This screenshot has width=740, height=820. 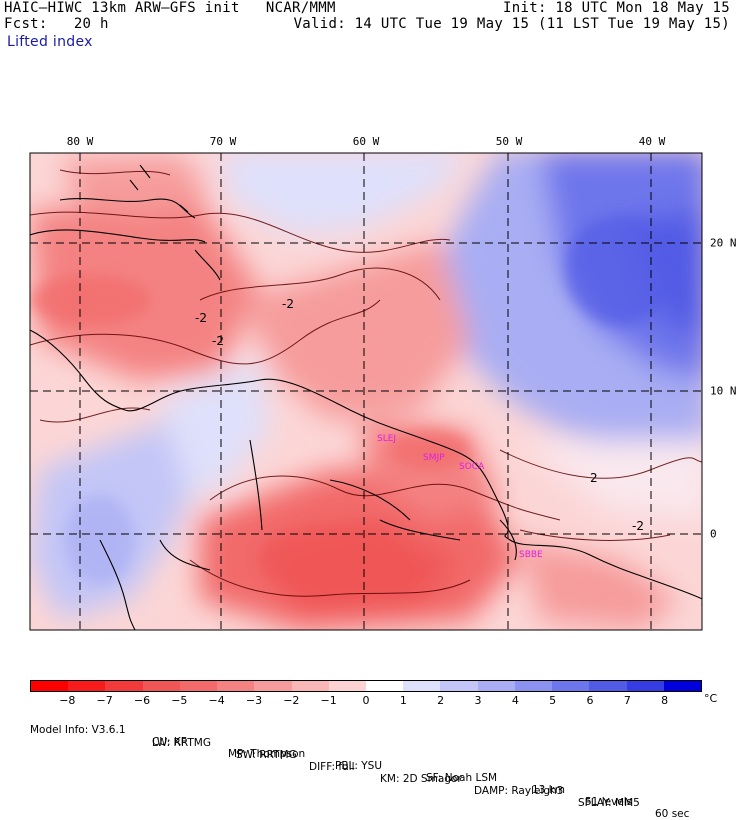 What do you see at coordinates (254, 700) in the screenshot?
I see `colorbar-tick-label: −3` at bounding box center [254, 700].